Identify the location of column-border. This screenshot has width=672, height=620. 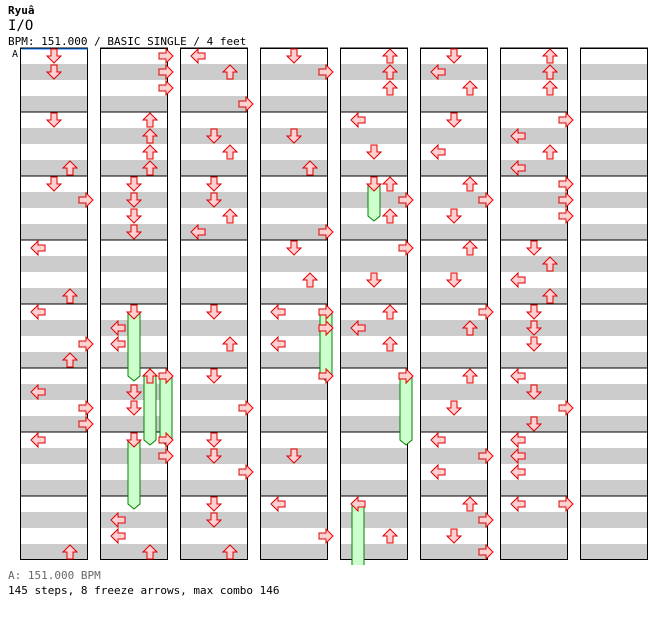
(534, 304).